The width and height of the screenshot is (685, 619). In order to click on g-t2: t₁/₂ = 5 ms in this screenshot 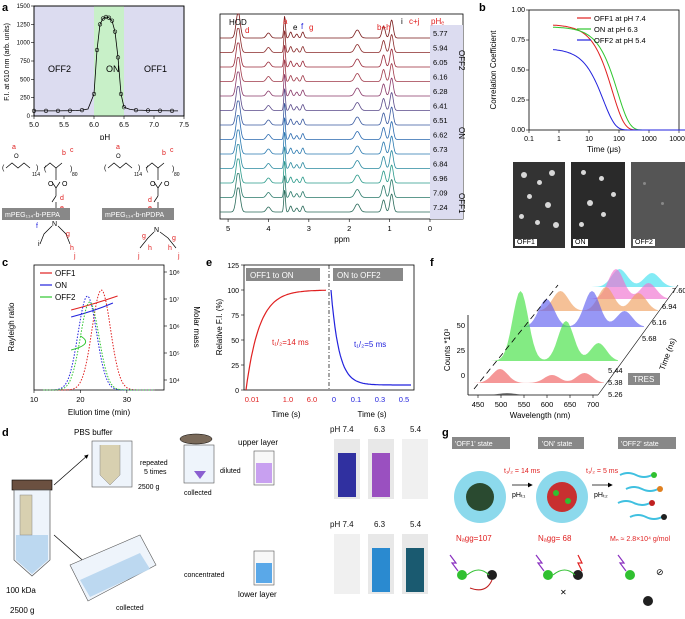, I will do `click(602, 471)`.